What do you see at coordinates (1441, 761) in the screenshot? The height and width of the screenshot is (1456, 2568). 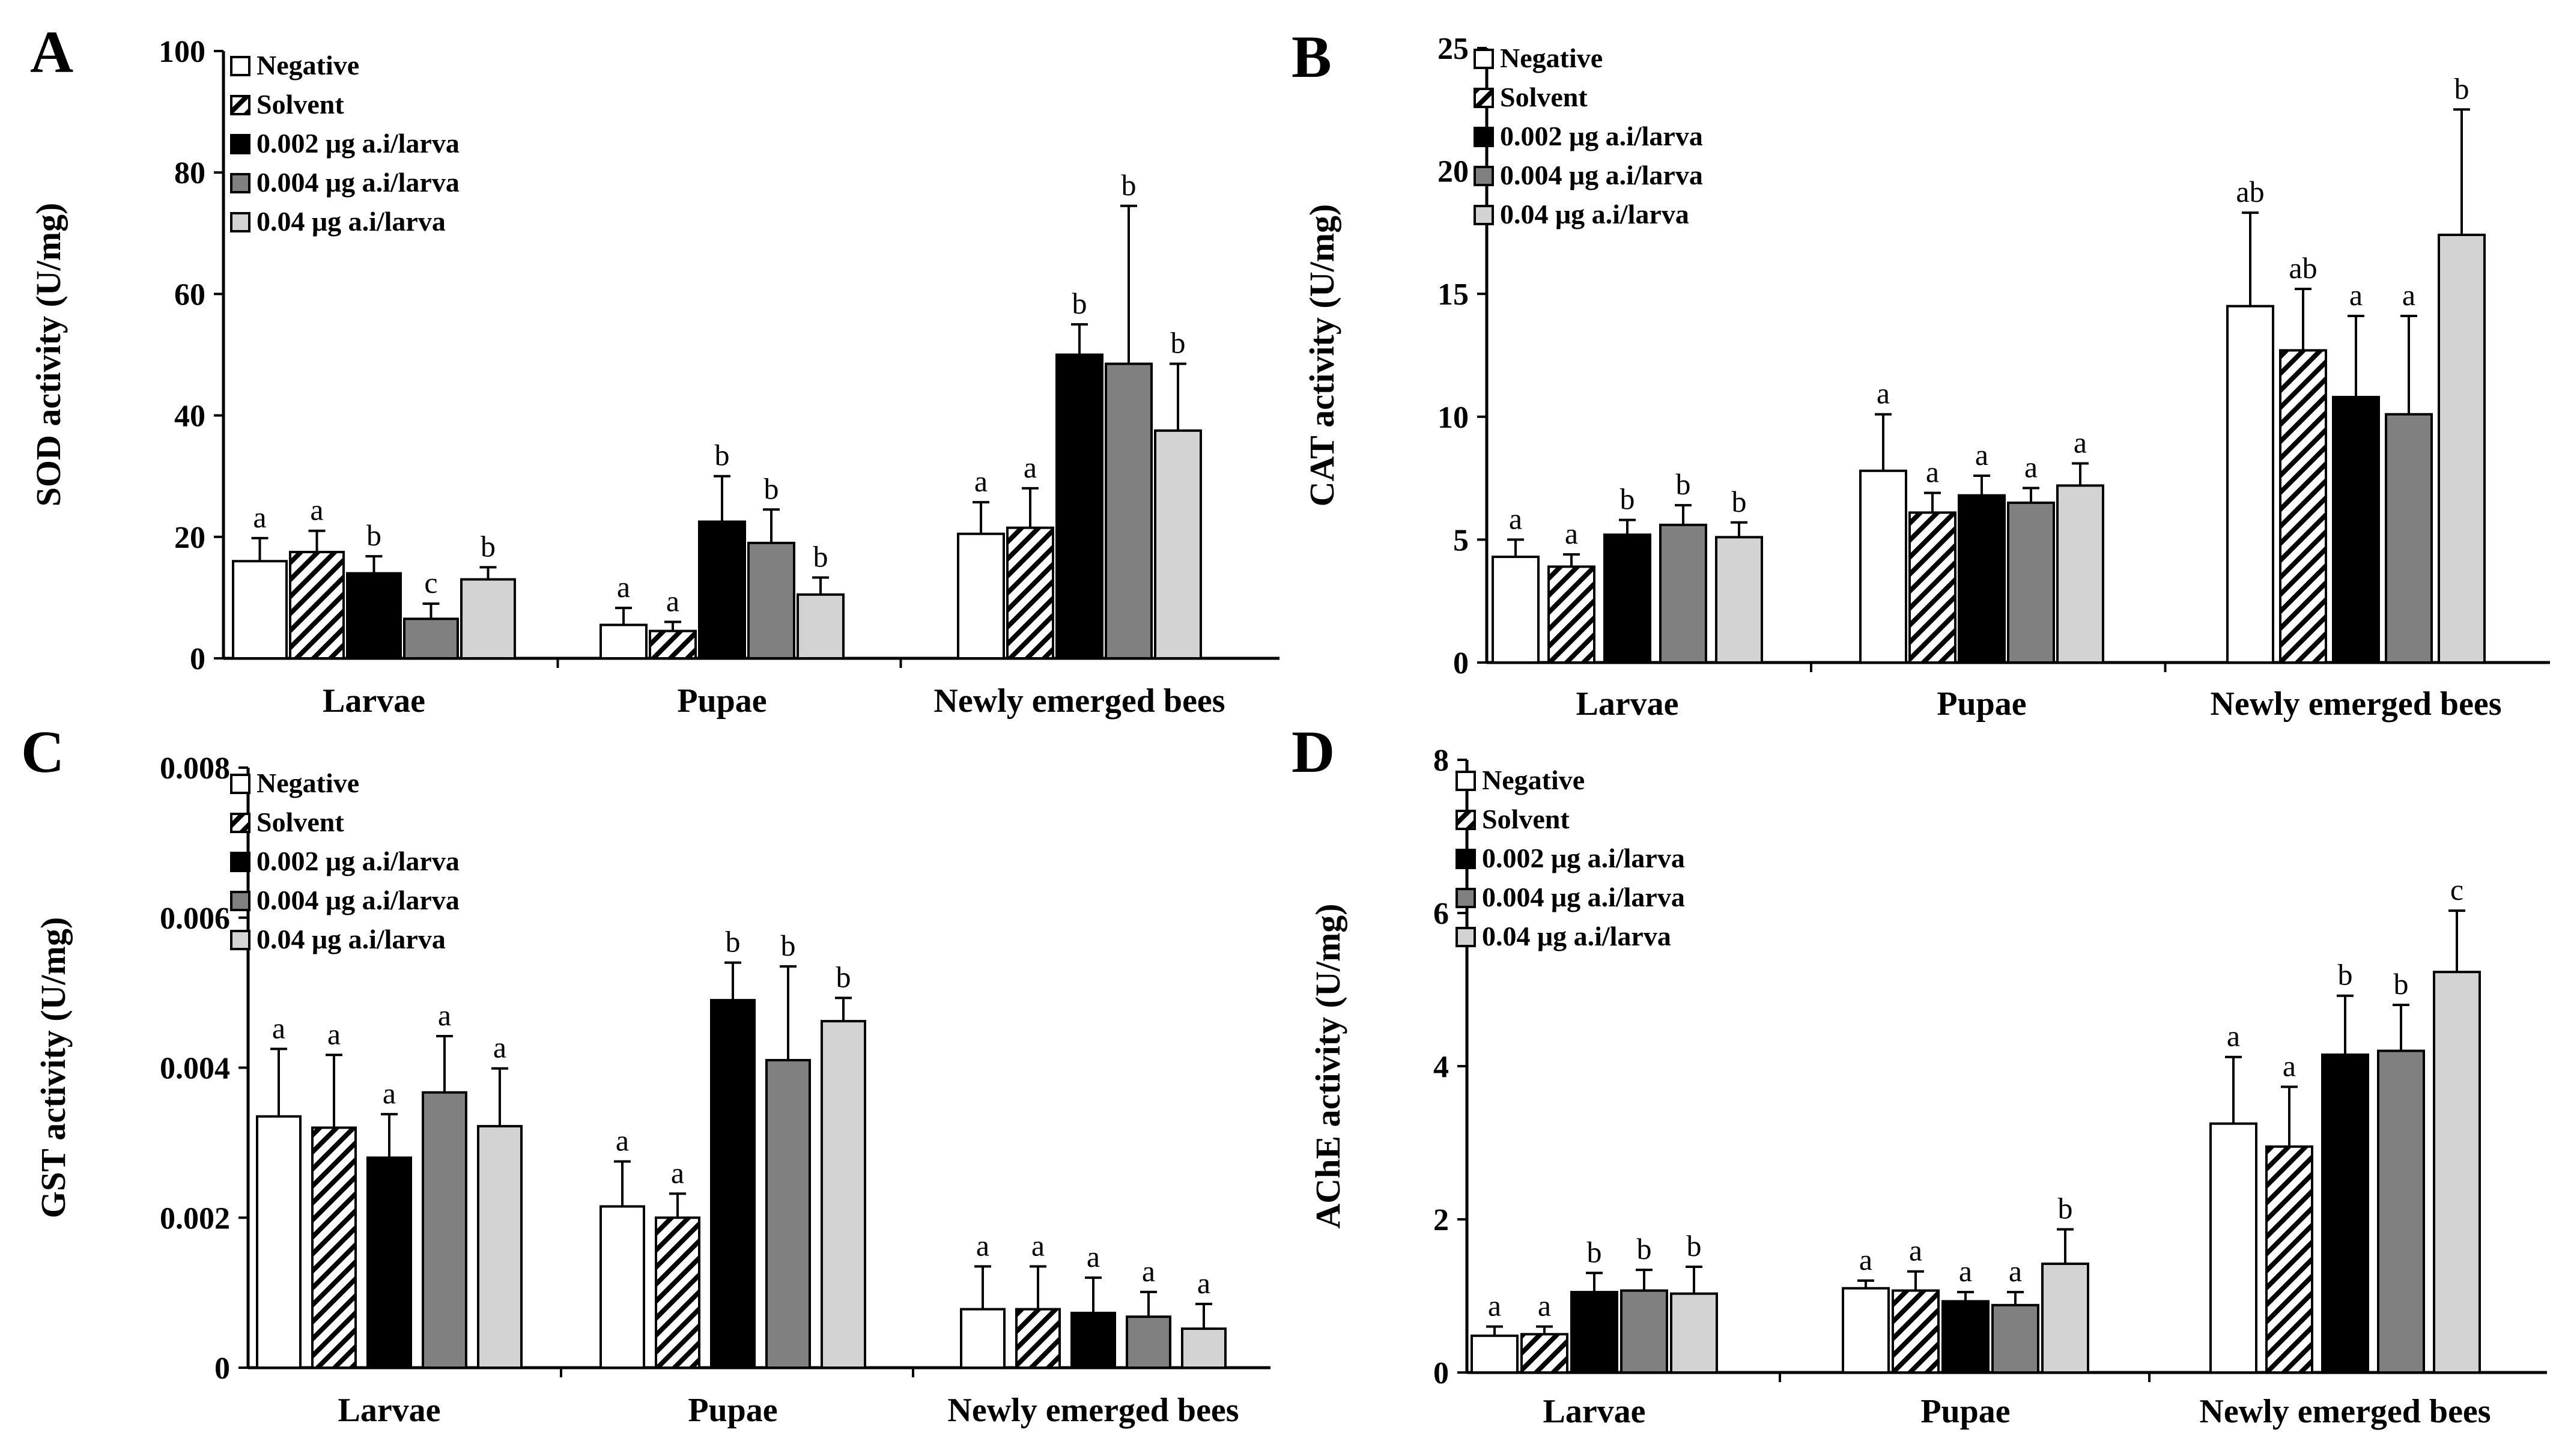 I see `y-tick-label: 8` at bounding box center [1441, 761].